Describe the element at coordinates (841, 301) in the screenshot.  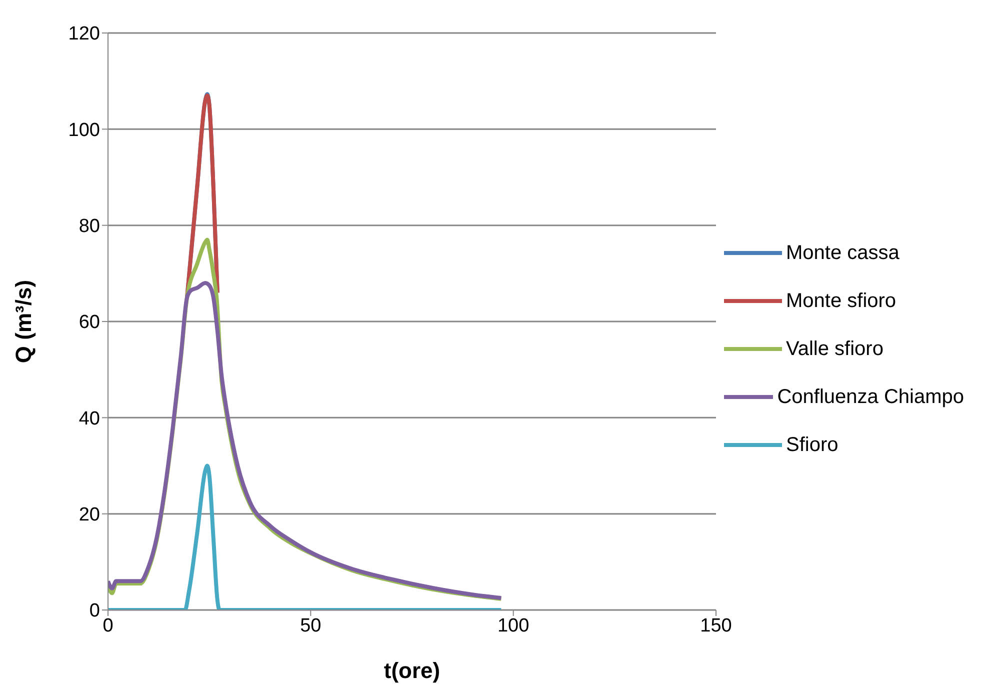
I see `legend-label: Monte sfioro` at that location.